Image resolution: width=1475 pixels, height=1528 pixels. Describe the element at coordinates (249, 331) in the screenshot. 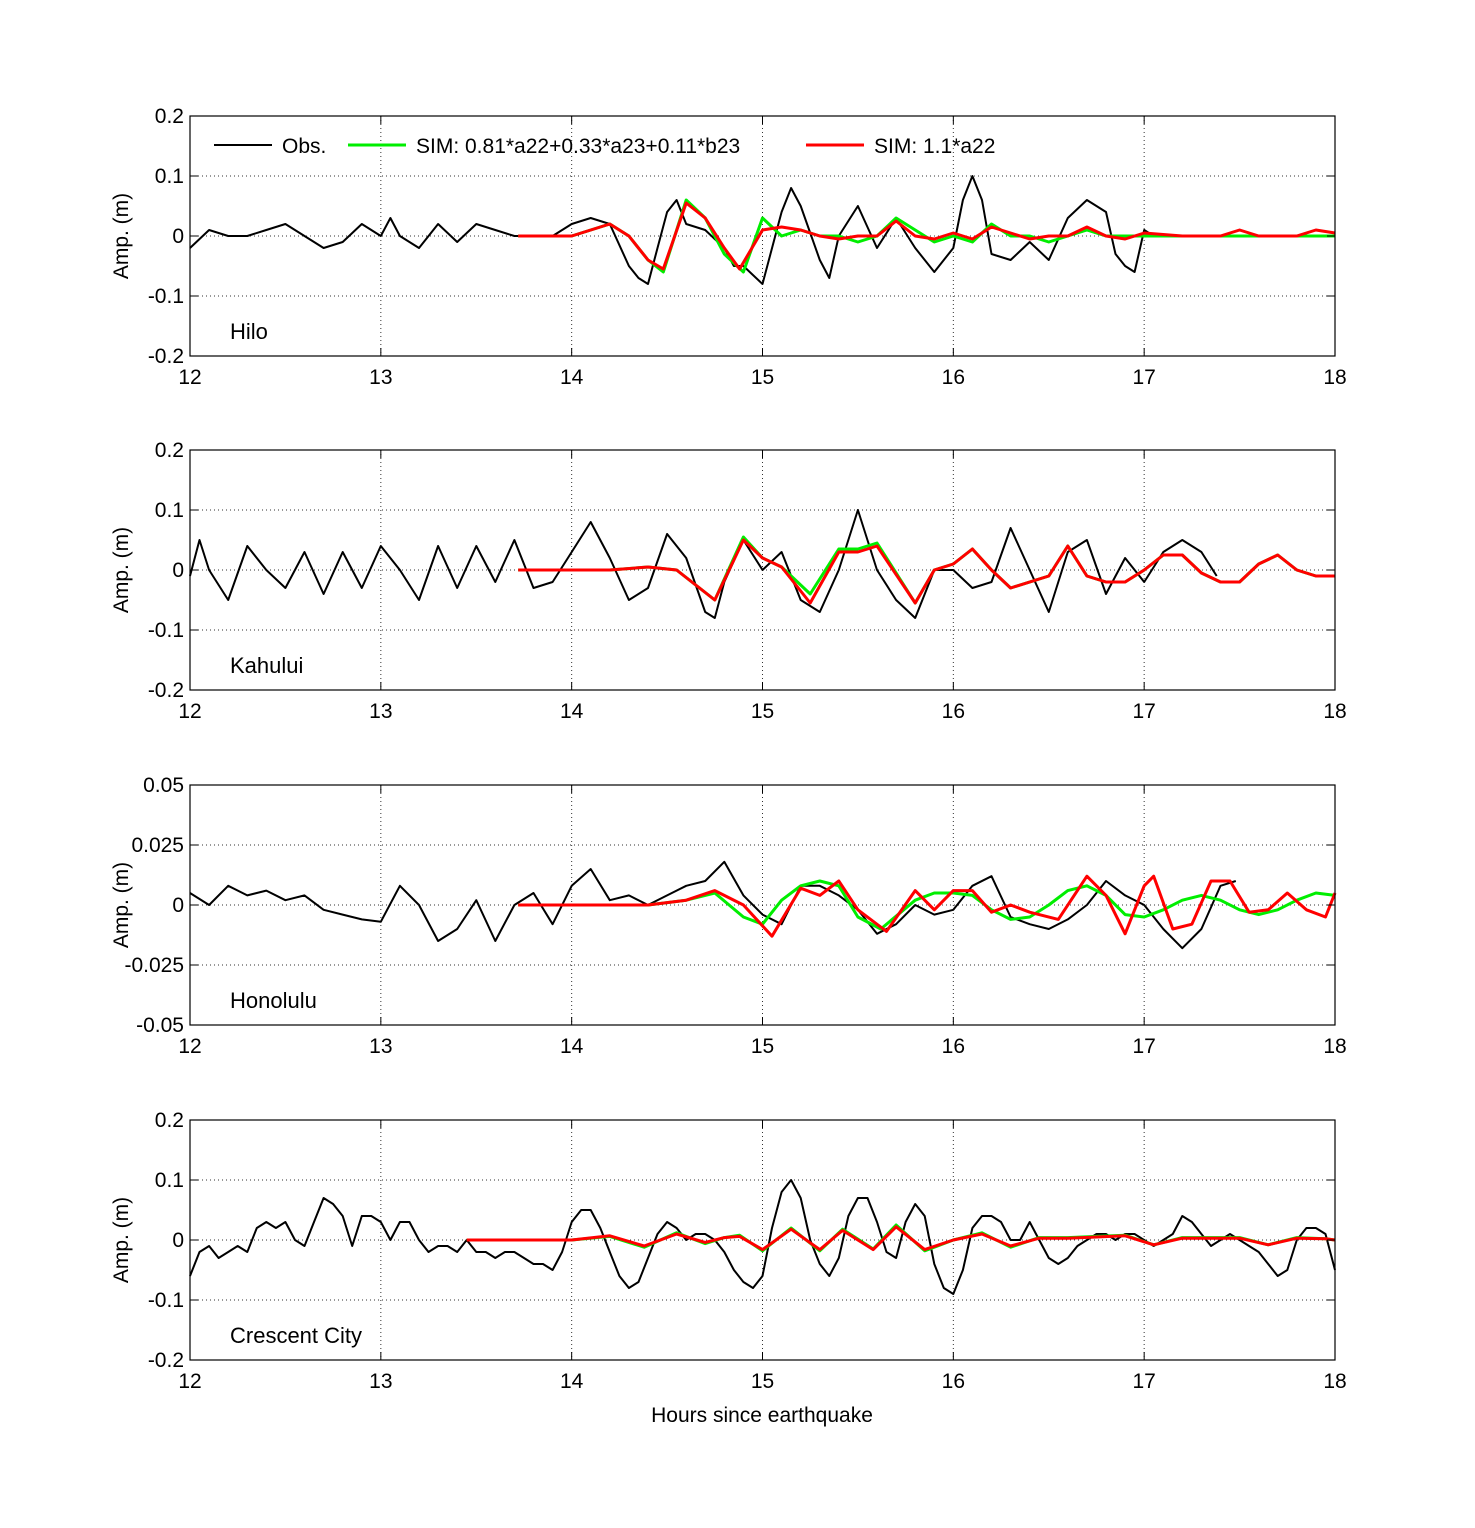

I see `station-label: Hilo` at that location.